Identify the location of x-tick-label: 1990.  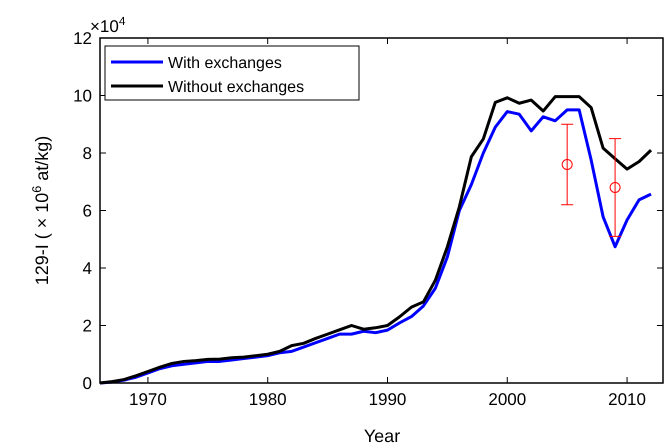
(387, 399).